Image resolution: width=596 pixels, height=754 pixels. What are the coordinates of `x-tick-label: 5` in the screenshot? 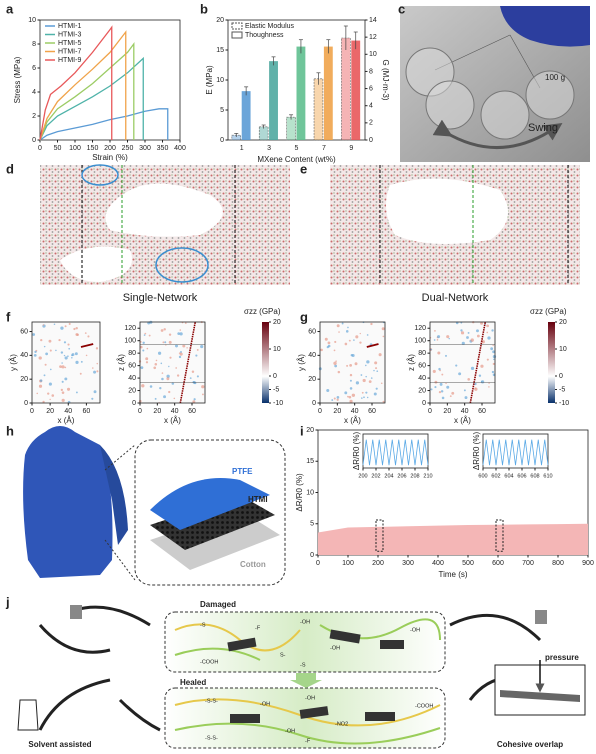 It's located at (297, 148).